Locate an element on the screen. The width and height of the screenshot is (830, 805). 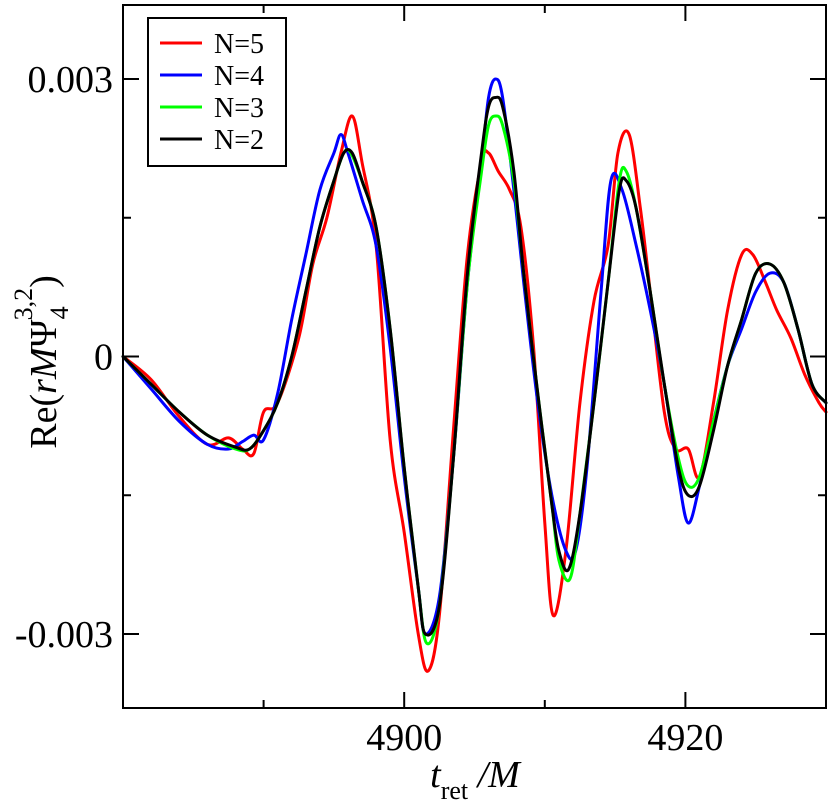
y-tick-label: -0.003 is located at coordinates (64, 635).